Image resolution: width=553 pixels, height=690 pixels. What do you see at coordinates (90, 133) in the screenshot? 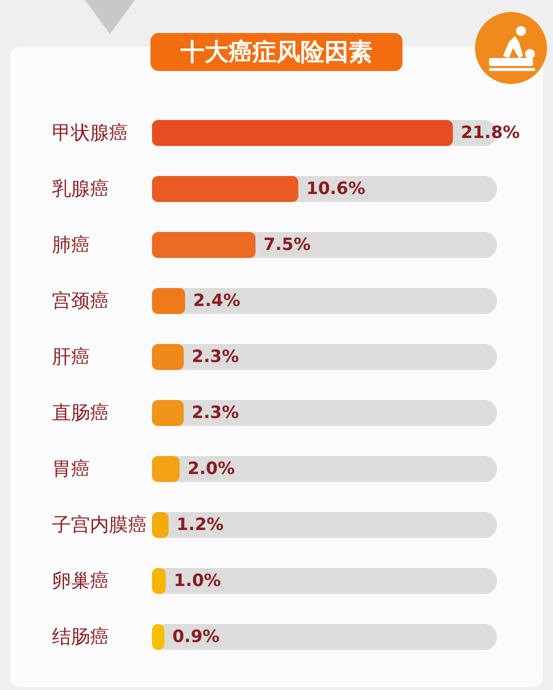
I see `y-tick-label: 甲状腺癌` at bounding box center [90, 133].